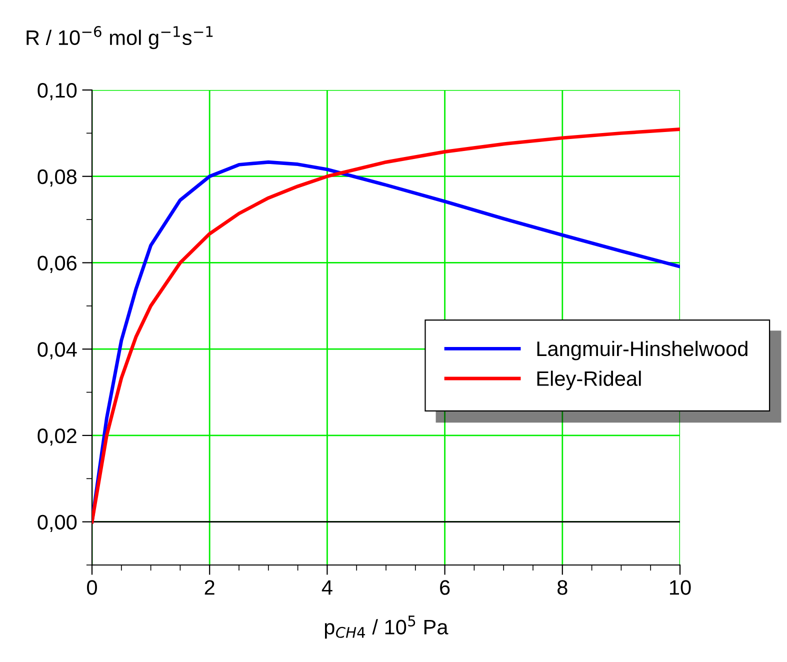  Describe the element at coordinates (119, 38) in the screenshot. I see `y-axis-title: R / 10$^{−6}$ mol g$^{−1}$s$^{−1}$` at that location.